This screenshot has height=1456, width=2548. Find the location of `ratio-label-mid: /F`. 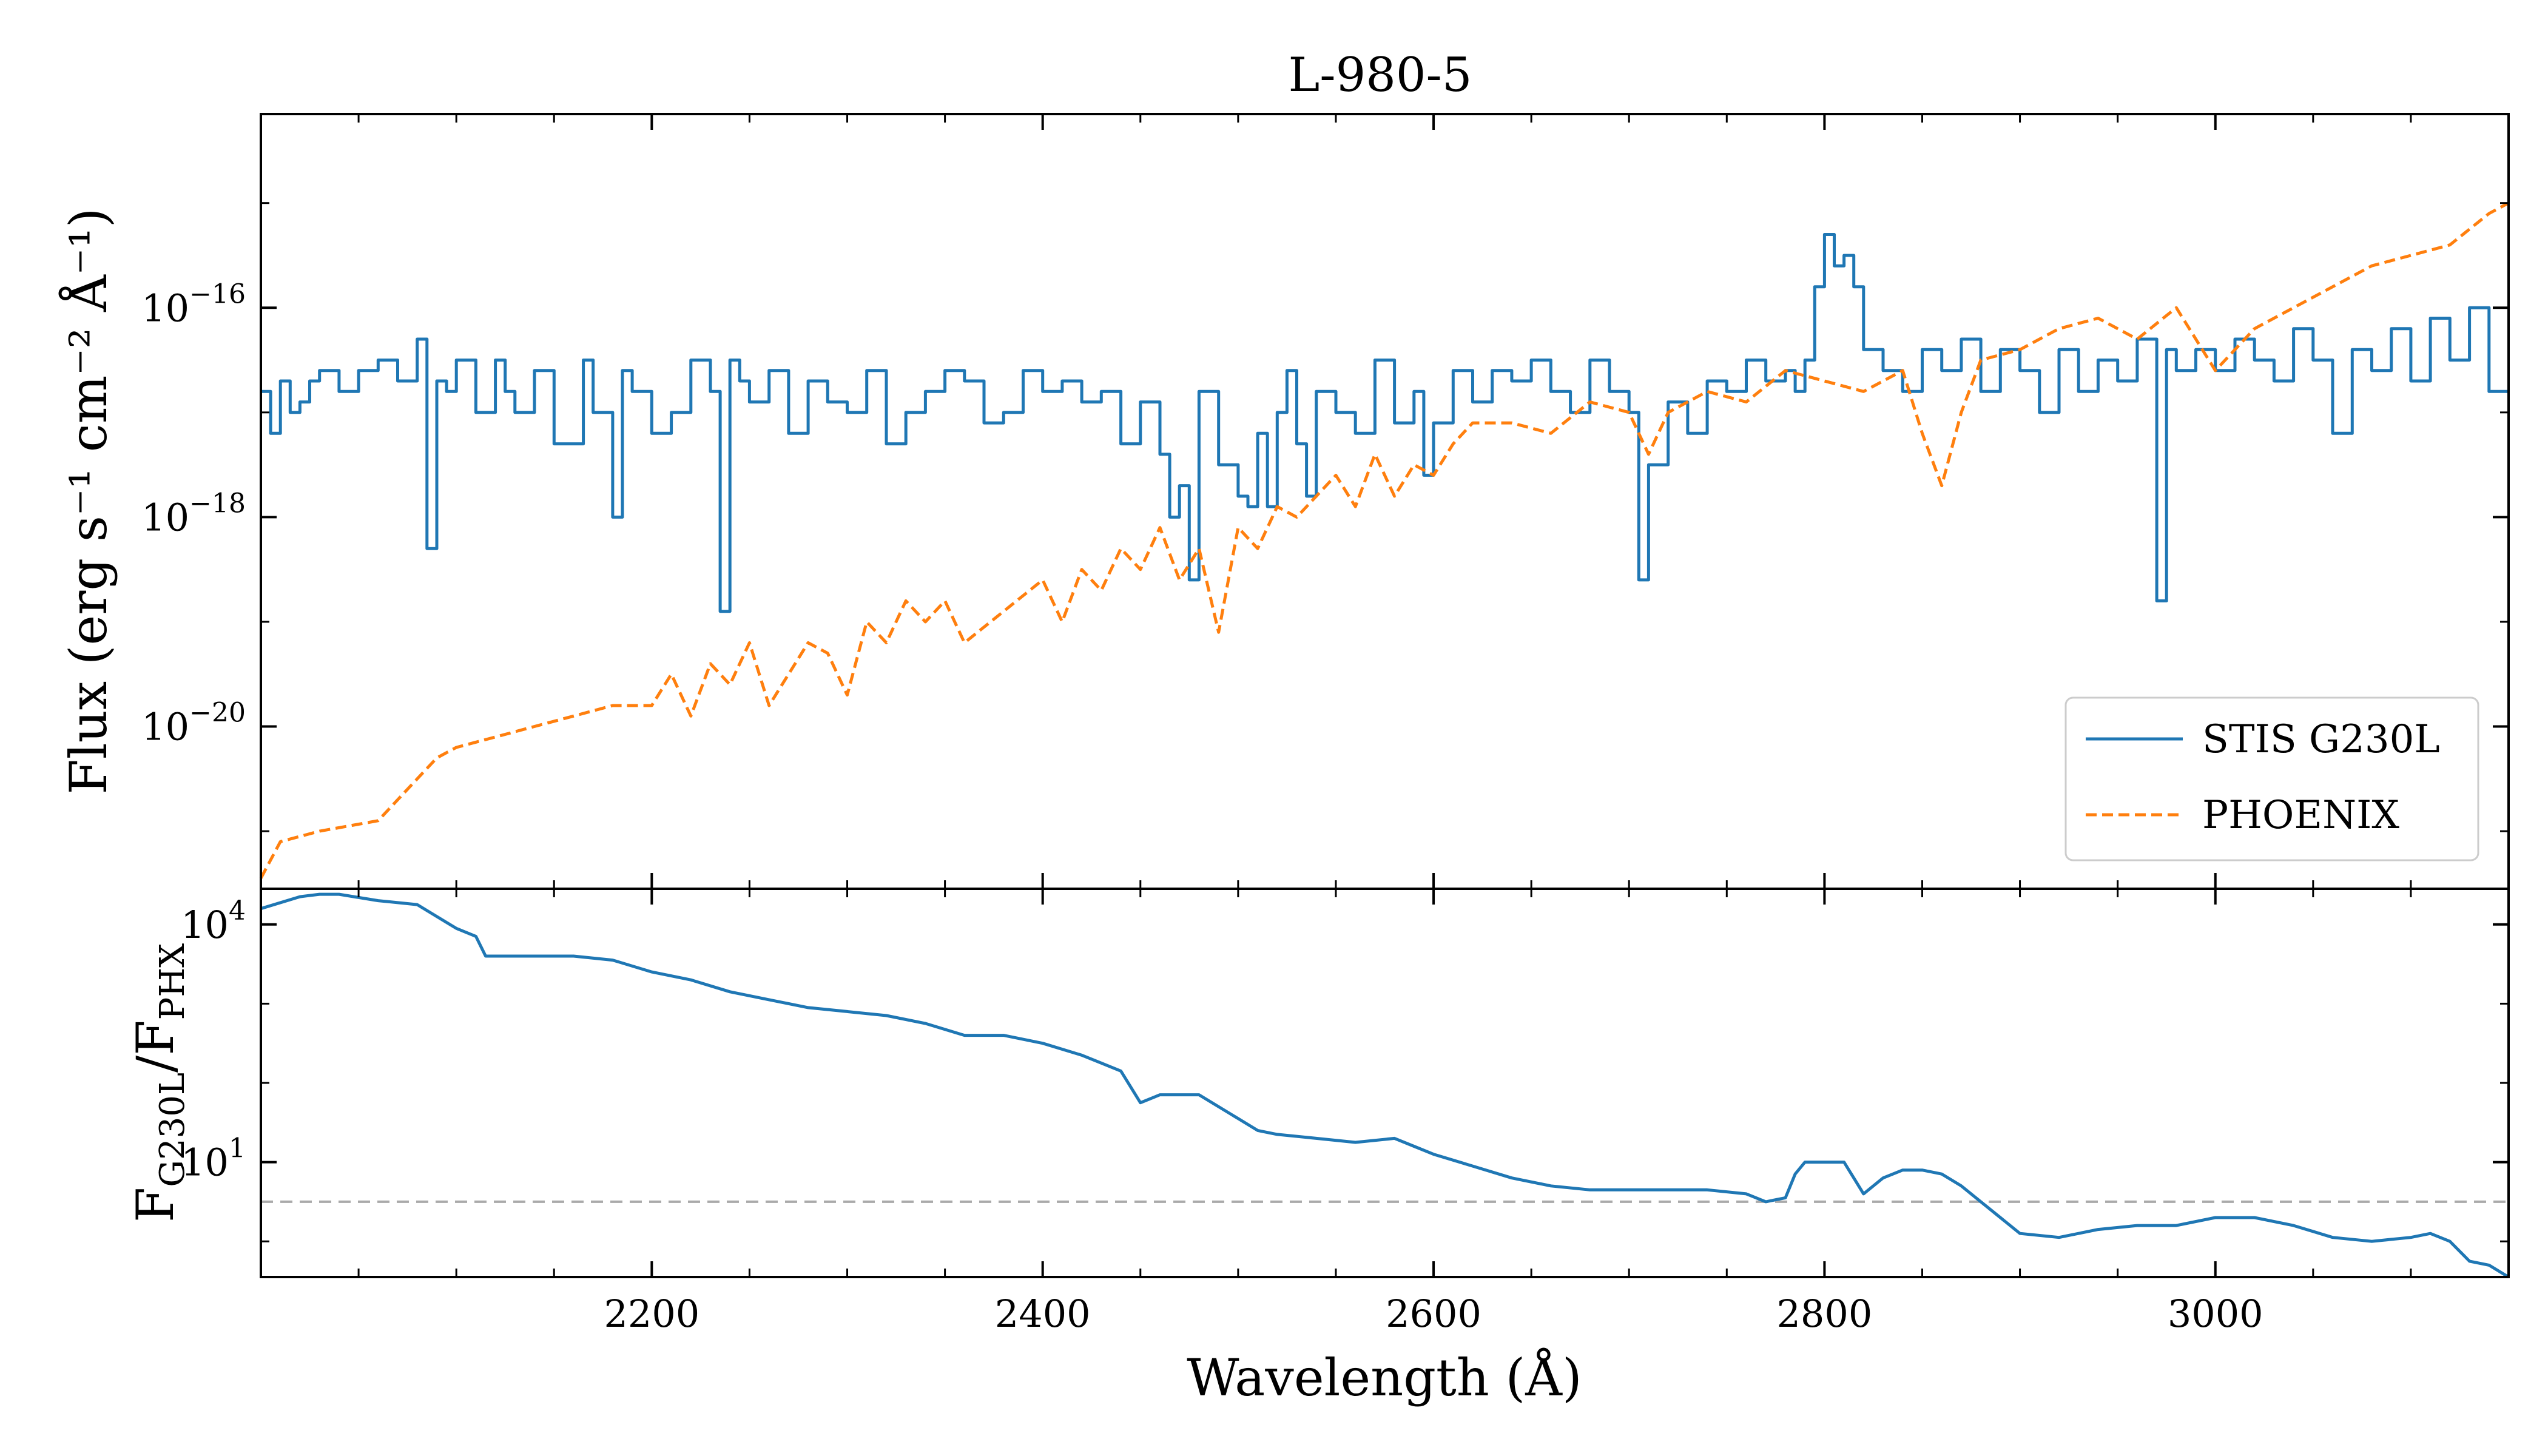

ratio-label-mid: /F is located at coordinates (155, 1046).